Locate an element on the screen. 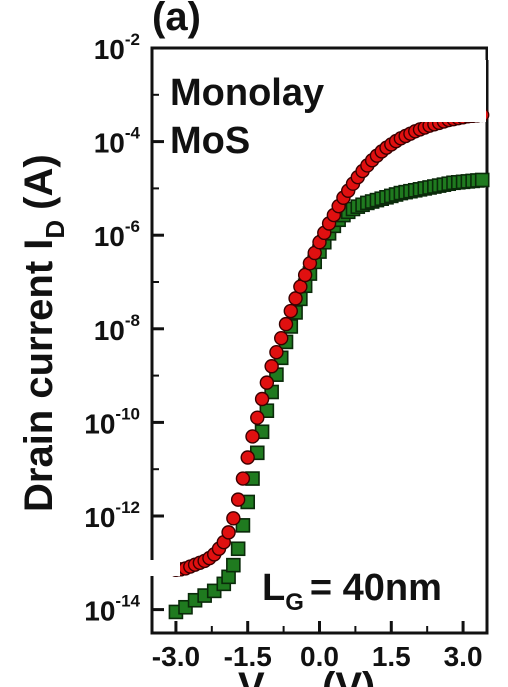 Image resolution: width=508 pixels, height=687 pixels. label-occlusion-top is located at coordinates (429, 91).